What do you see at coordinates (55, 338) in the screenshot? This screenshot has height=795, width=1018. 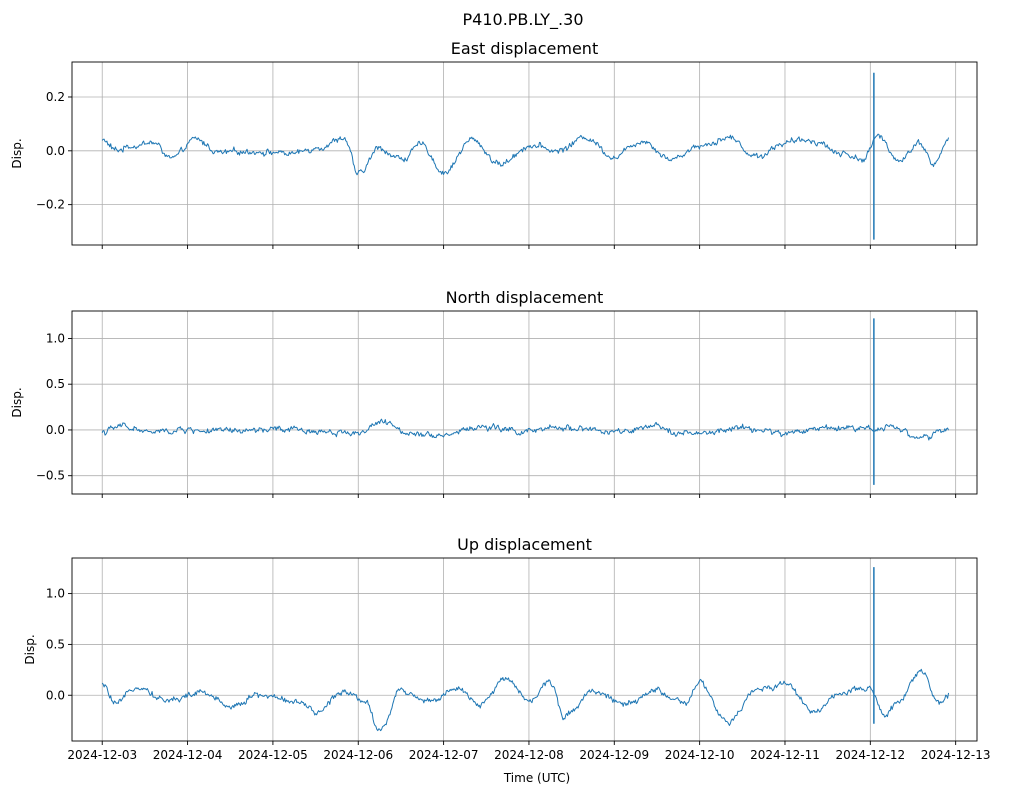 I see `north-ytick-label-0: 1.0` at bounding box center [55, 338].